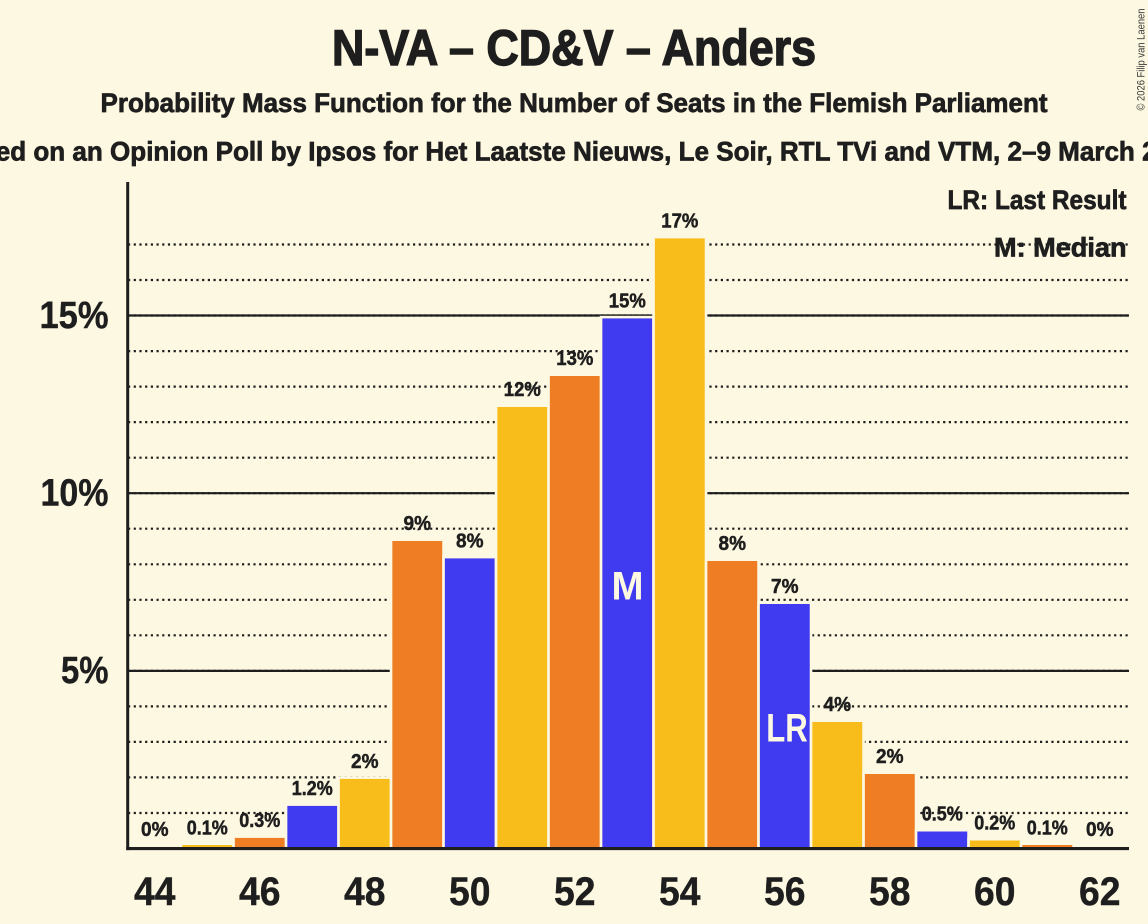  What do you see at coordinates (1060, 248) in the screenshot?
I see `svg-text: M: Median` at bounding box center [1060, 248].